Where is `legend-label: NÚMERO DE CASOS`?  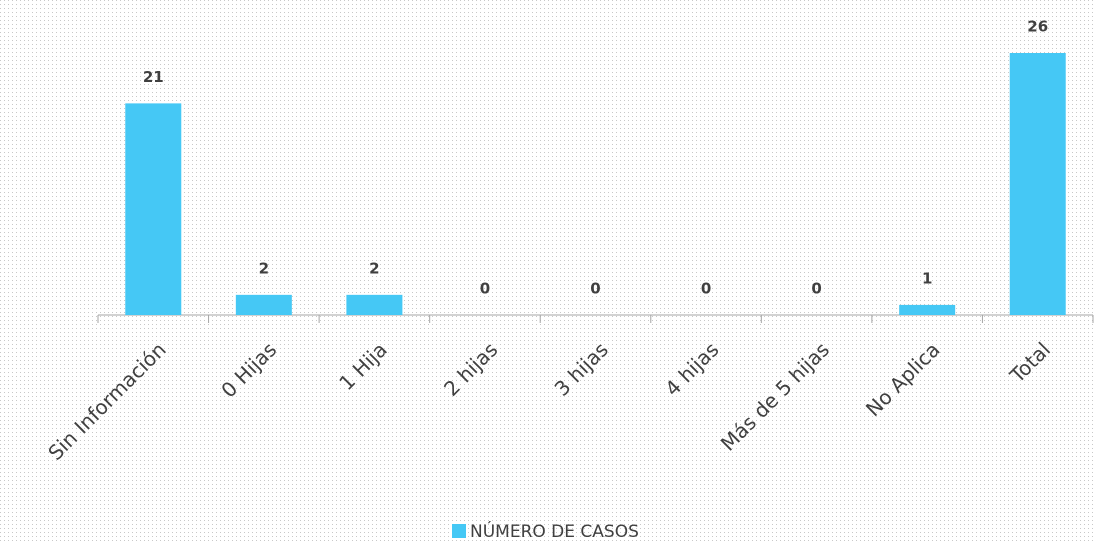 legend-label: NÚMERO DE CASOS is located at coordinates (554, 530).